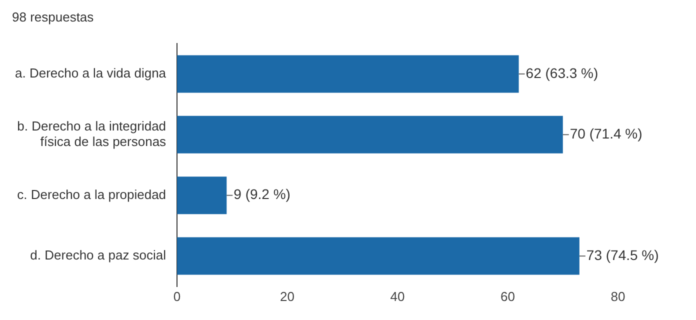 The width and height of the screenshot is (696, 320). What do you see at coordinates (618, 296) in the screenshot?
I see `x-tick-label: 80` at bounding box center [618, 296].